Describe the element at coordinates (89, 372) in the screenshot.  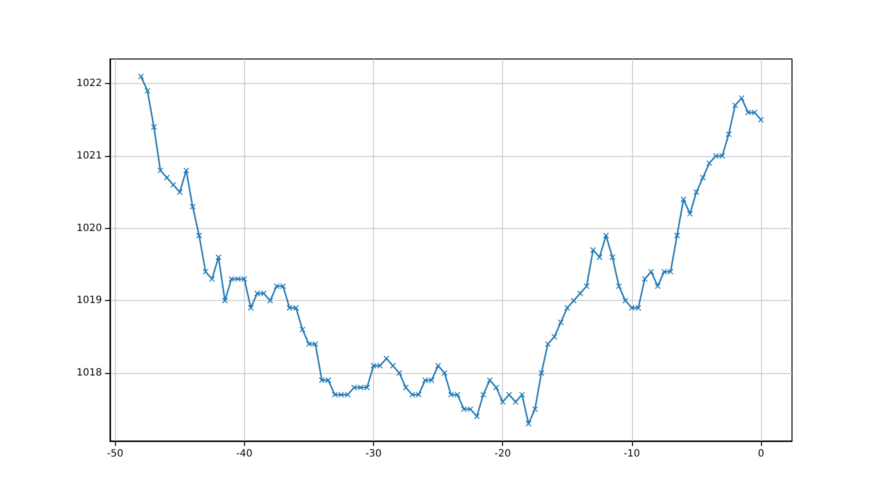
I see `y-tick-label: 1018` at that location.